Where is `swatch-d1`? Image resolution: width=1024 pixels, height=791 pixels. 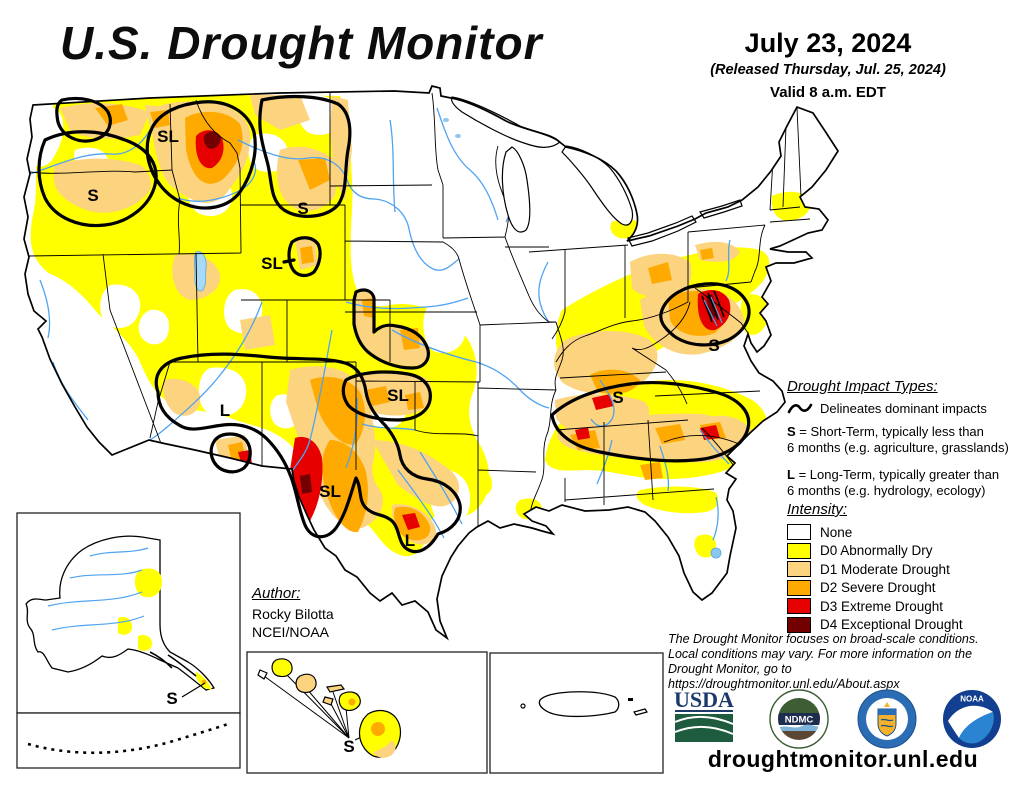
swatch-d1 is located at coordinates (799, 569).